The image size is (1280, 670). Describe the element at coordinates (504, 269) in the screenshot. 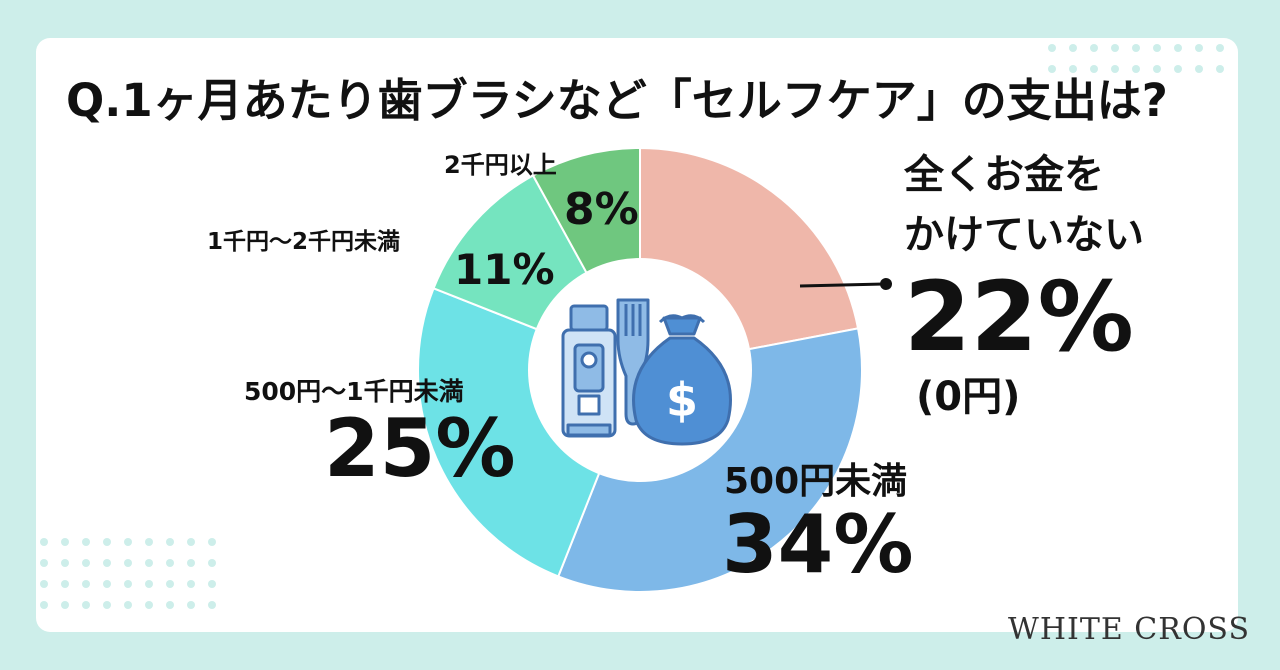

I see `slice-value-3: 11%` at that location.